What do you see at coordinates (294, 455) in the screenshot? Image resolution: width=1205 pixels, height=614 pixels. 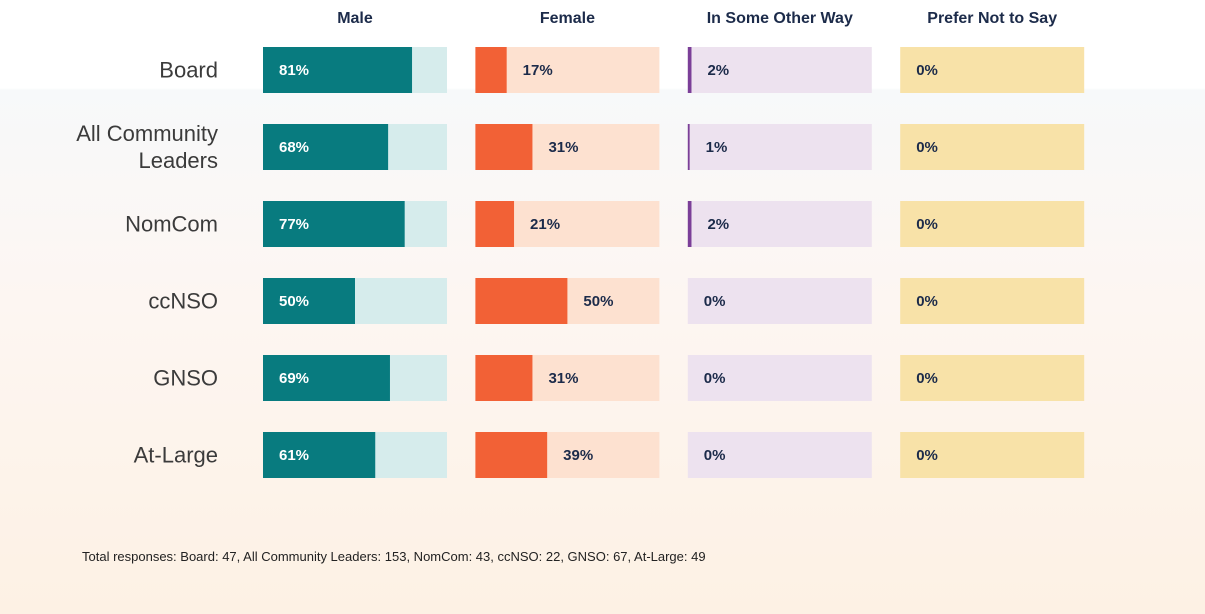 I see `value-label: 61%` at bounding box center [294, 455].